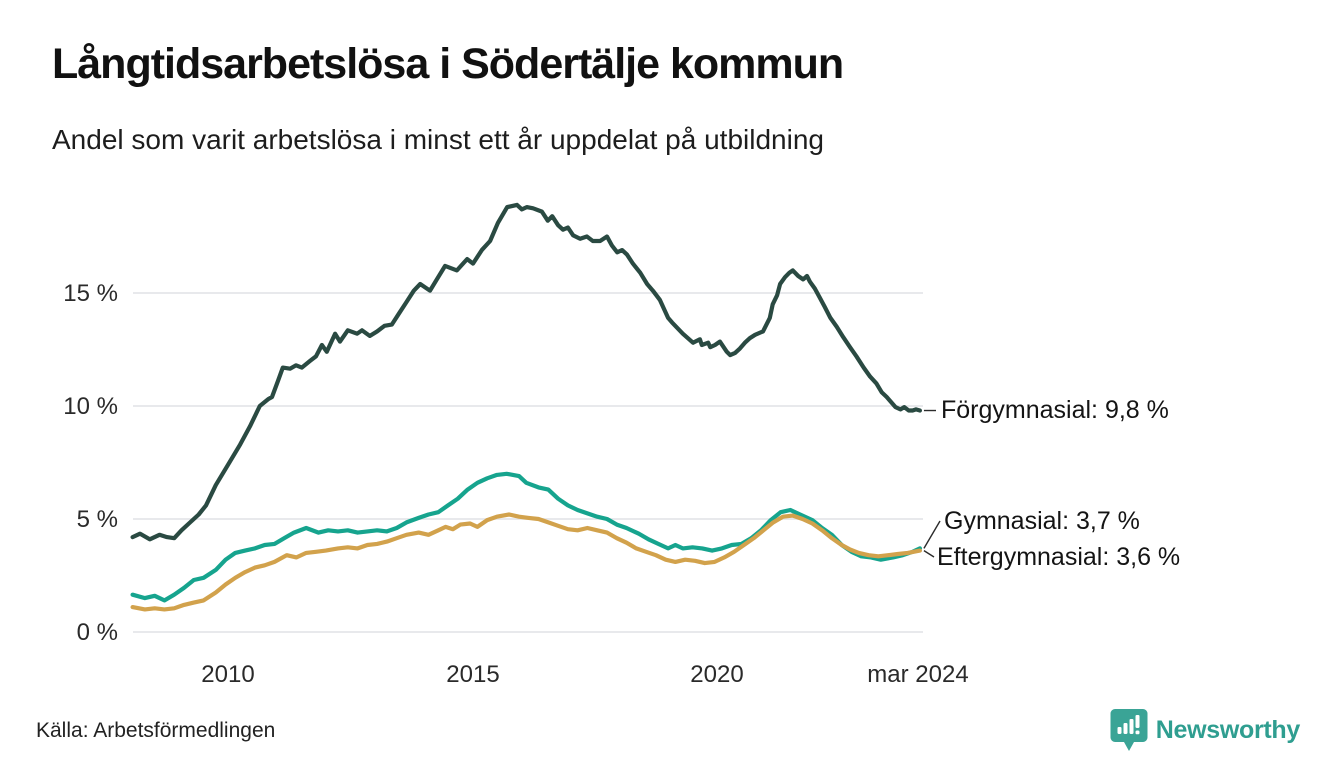 This screenshot has width=1340, height=780. I want to click on series-end-label-gymnasial: Gymnasial: 3,7 %, so click(1042, 521).